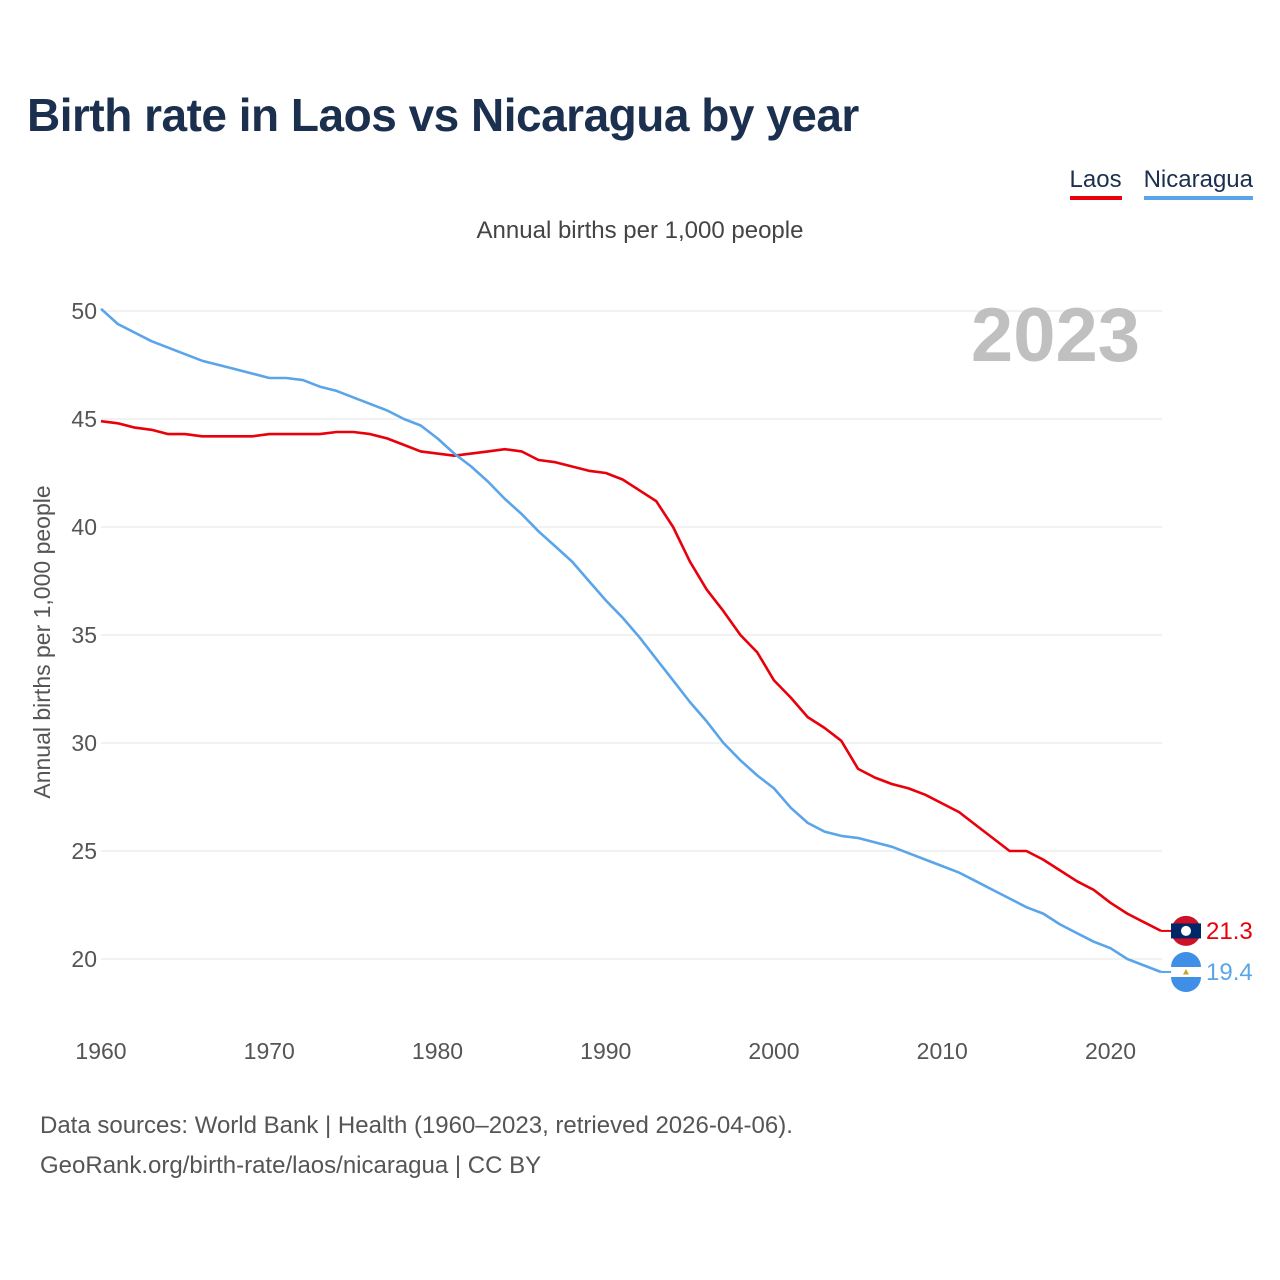  Describe the element at coordinates (42, 641) in the screenshot. I see `y-axis-label: Annual births per 1,000 people` at that location.